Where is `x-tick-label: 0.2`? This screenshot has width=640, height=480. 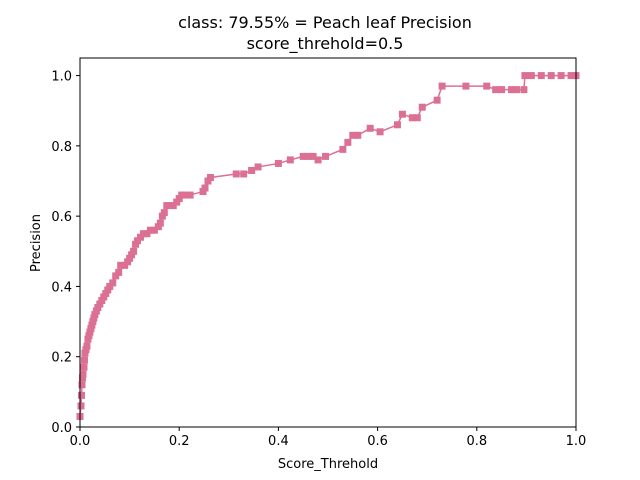
x-tick-label: 0.2 is located at coordinates (179, 441).